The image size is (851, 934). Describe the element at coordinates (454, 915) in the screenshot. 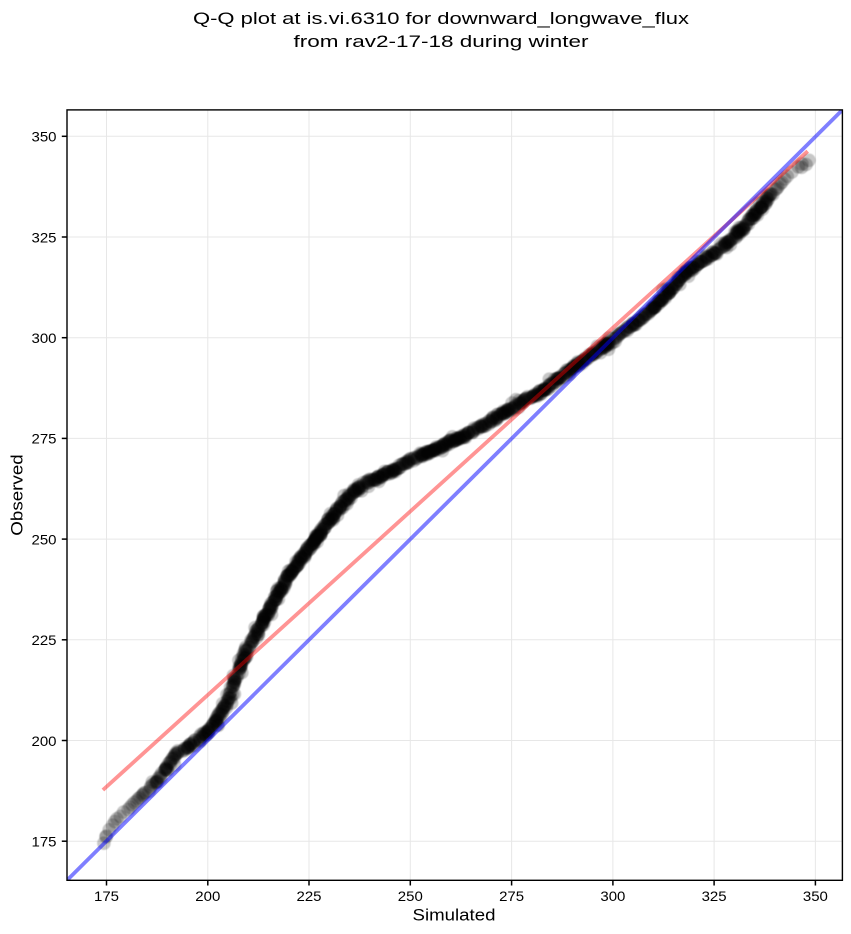

I see `svg-text: Simulated` at that location.